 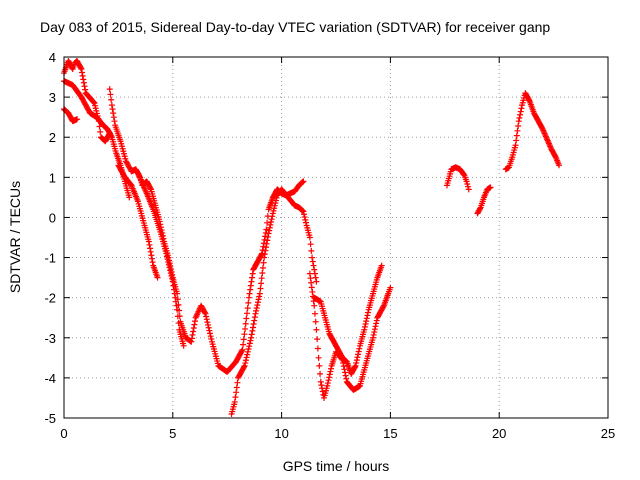 What do you see at coordinates (50, 298) in the screenshot?
I see `y-tick-label: -2` at bounding box center [50, 298].